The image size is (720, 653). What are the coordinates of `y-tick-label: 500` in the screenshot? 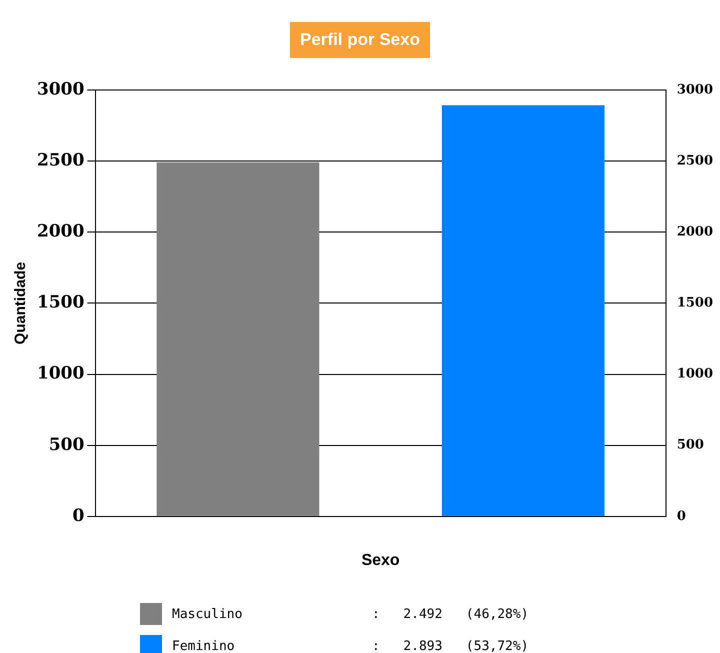 It's located at (66, 444).